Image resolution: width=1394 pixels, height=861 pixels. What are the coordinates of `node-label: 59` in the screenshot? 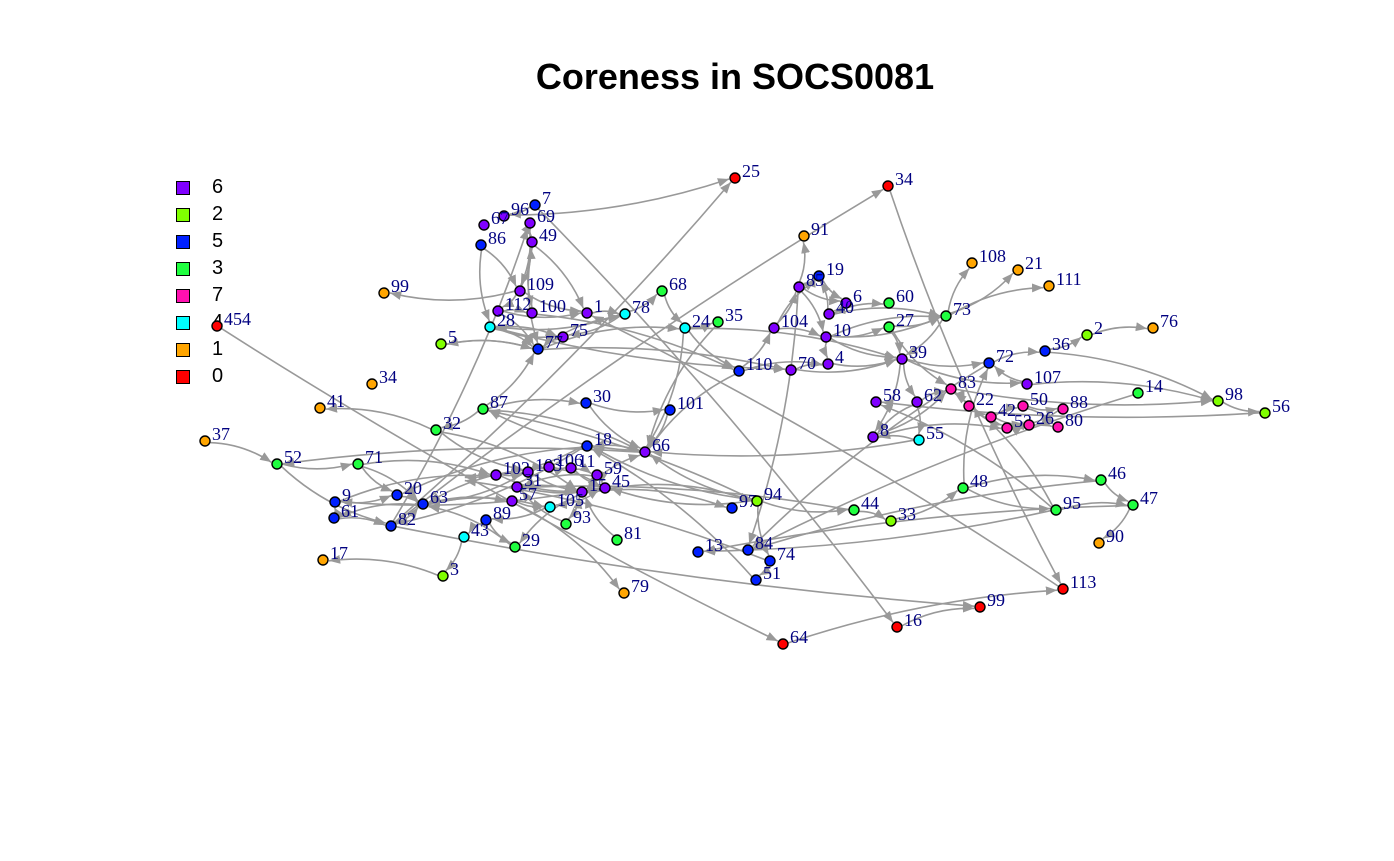 It's located at (613, 468).